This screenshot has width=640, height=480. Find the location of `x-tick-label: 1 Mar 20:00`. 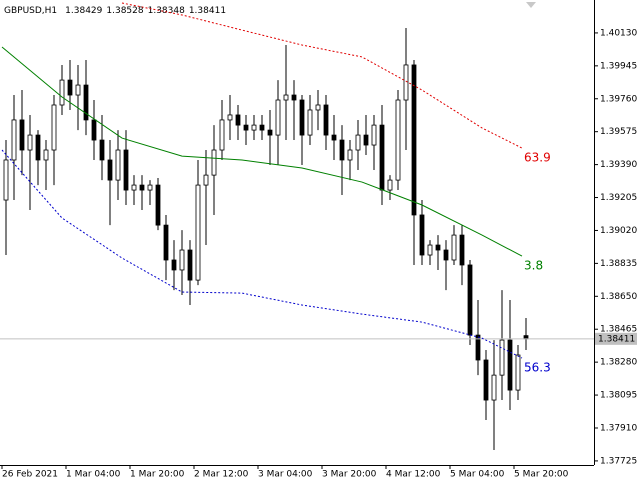

x-tick-label: 1 Mar 20:00 is located at coordinates (157, 475).